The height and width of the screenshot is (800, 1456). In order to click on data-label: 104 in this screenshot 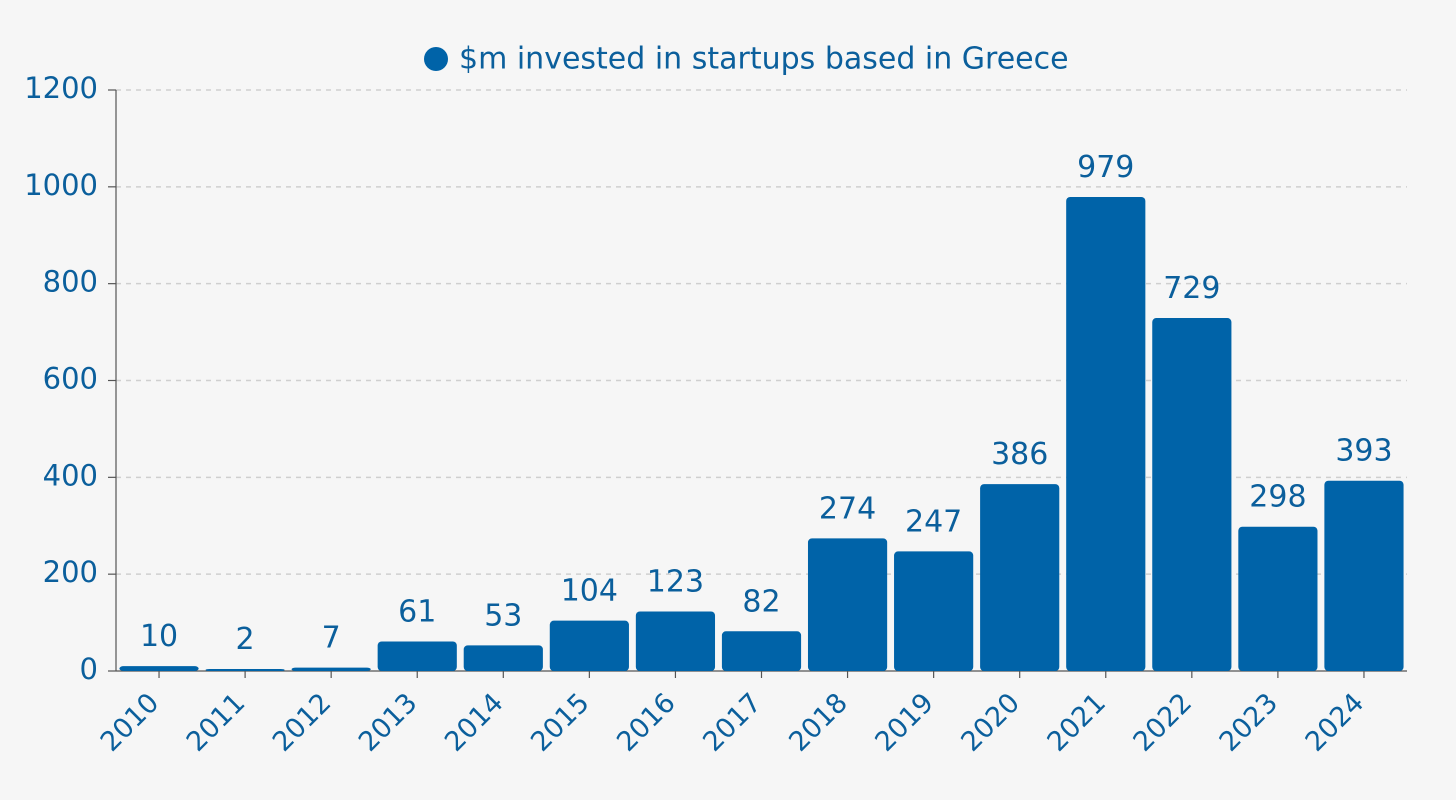, I will do `click(589, 591)`.